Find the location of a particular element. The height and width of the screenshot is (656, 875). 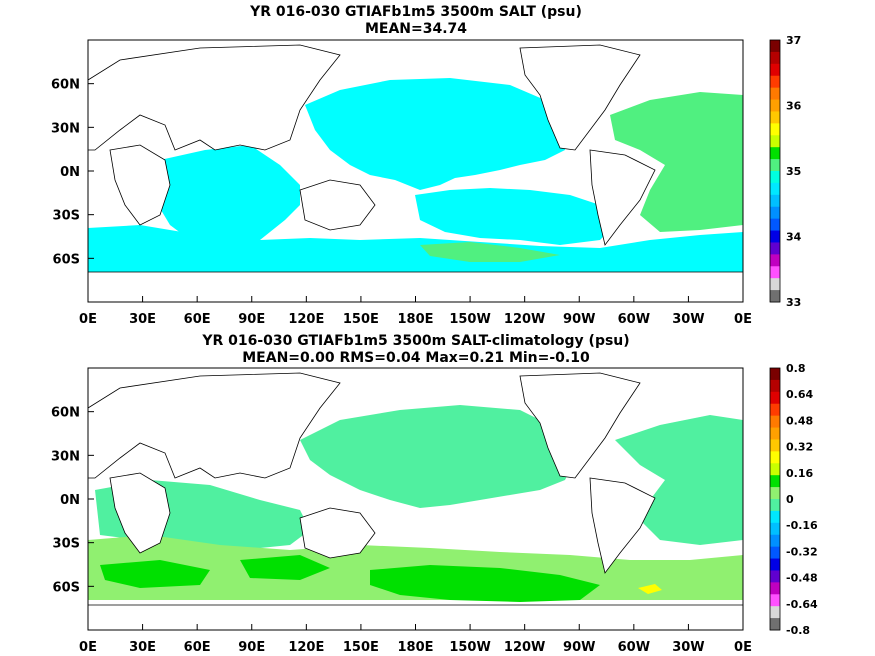

salinity-field-southern is located at coordinates (415, 248).